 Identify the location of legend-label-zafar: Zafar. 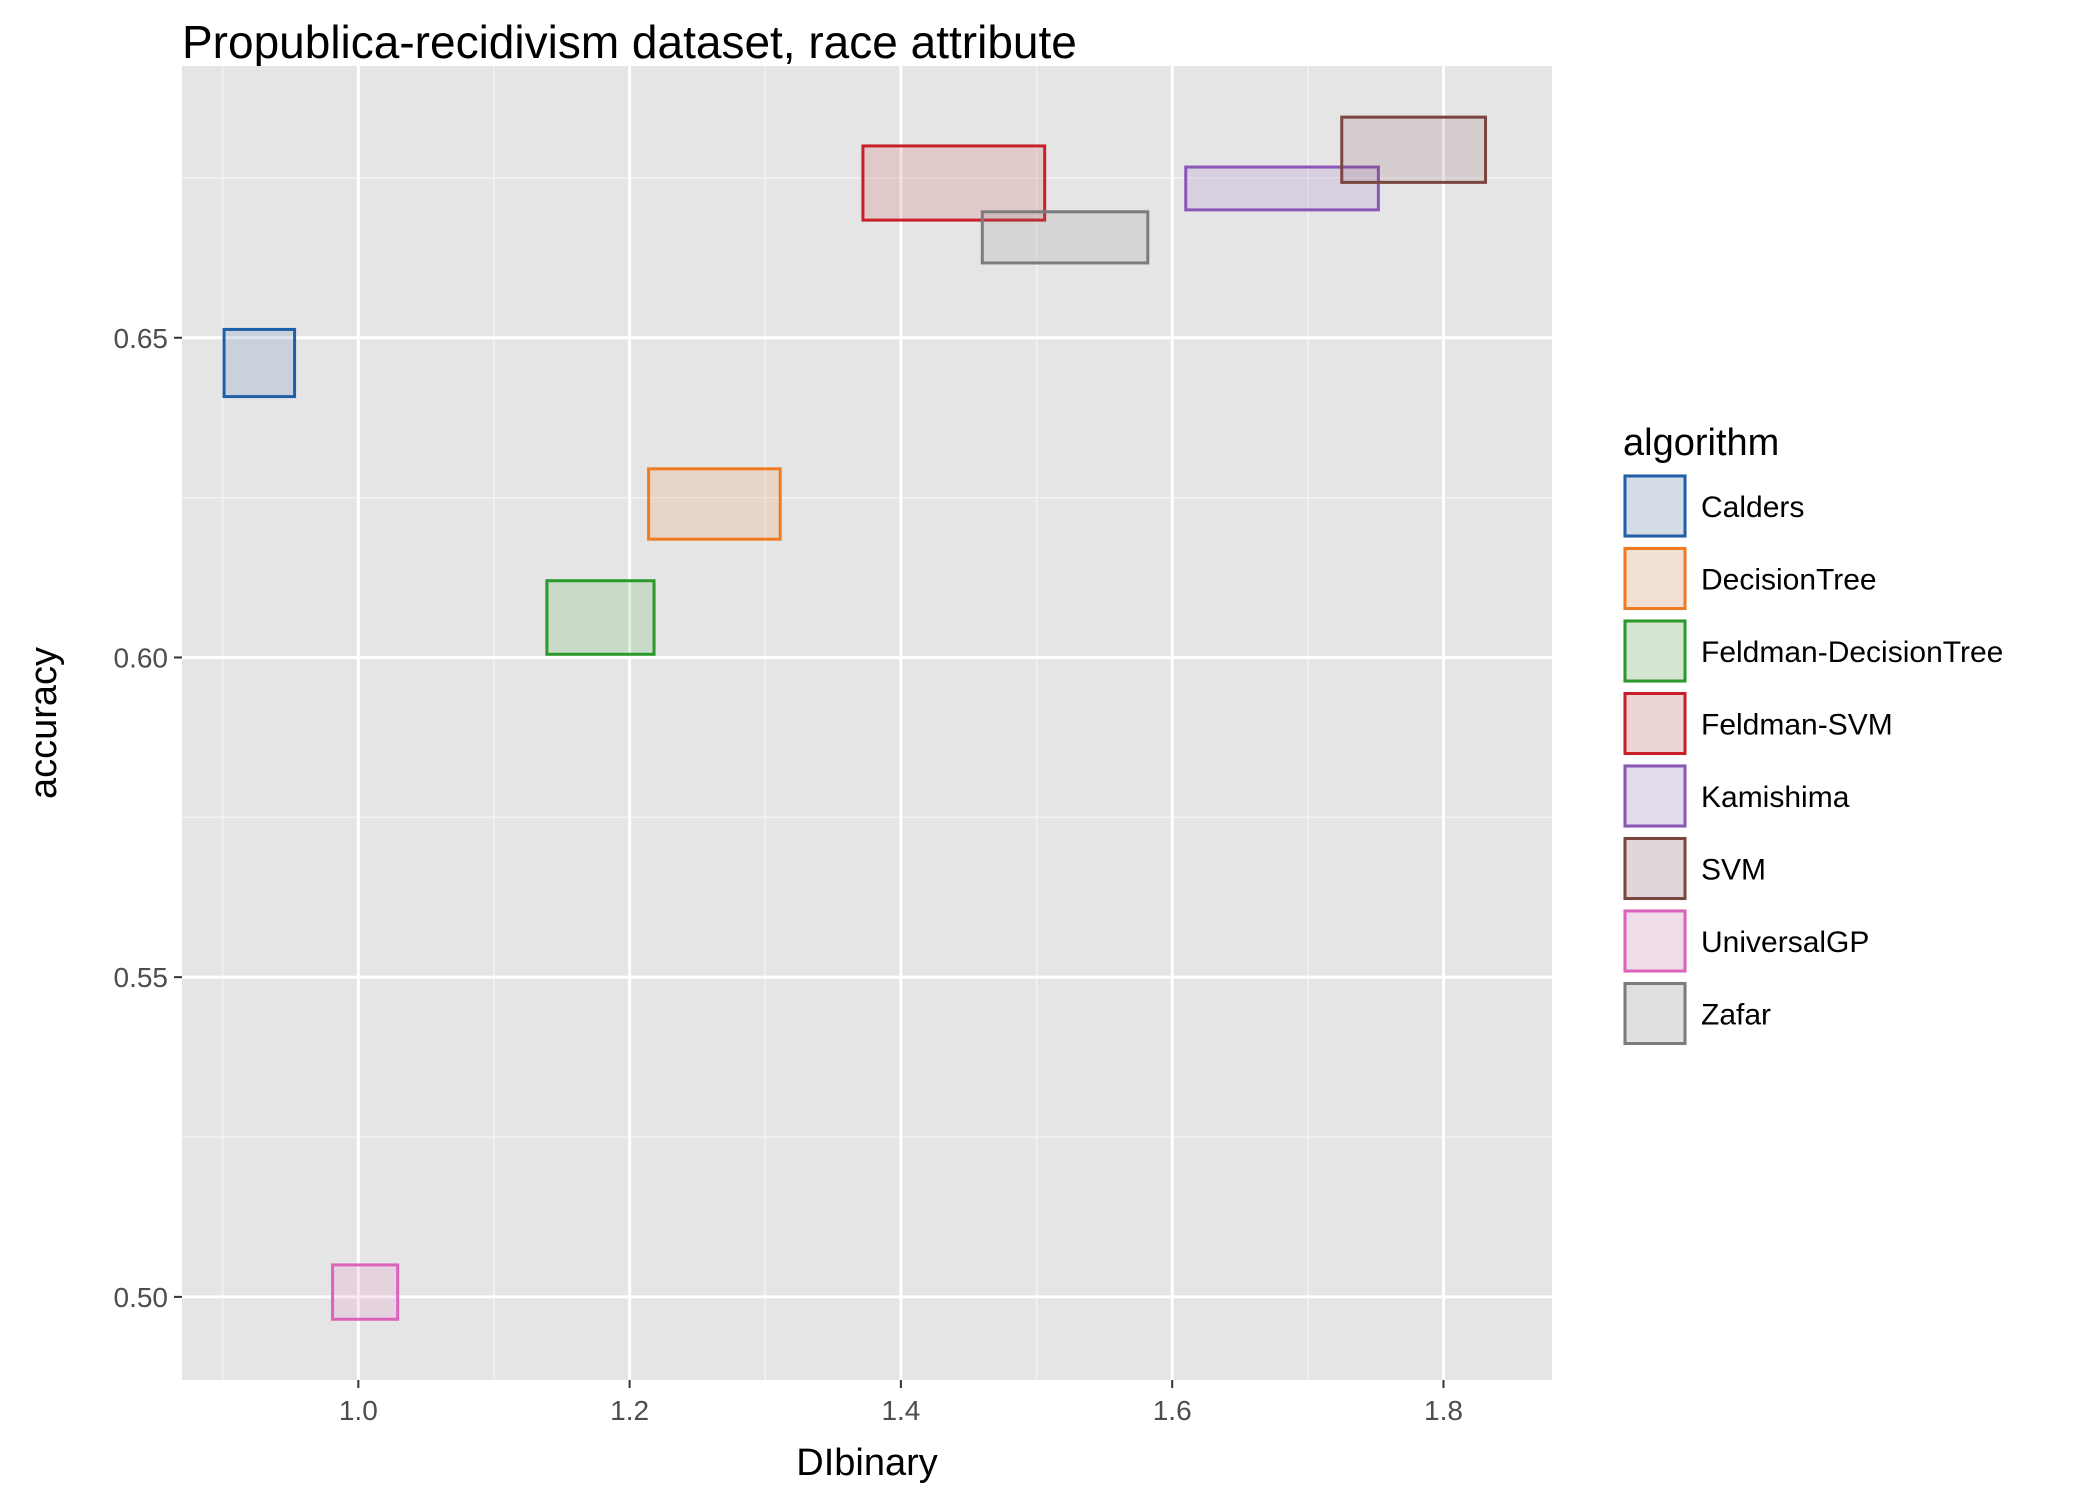
(1736, 1015).